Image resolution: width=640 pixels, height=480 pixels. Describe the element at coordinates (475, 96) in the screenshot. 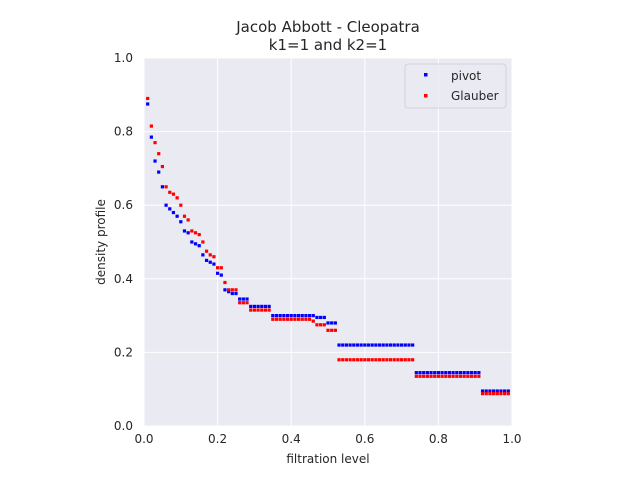

I see `legend-label-glauber: Glauber` at that location.